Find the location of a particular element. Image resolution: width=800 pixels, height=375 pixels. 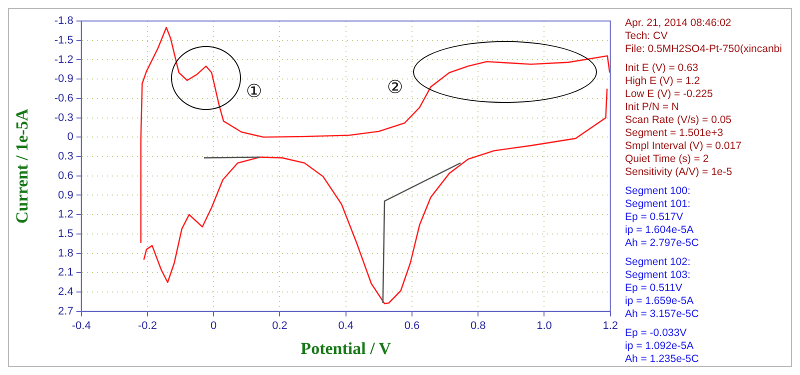

text: Low E (V) = -0.225 is located at coordinates (669, 94).